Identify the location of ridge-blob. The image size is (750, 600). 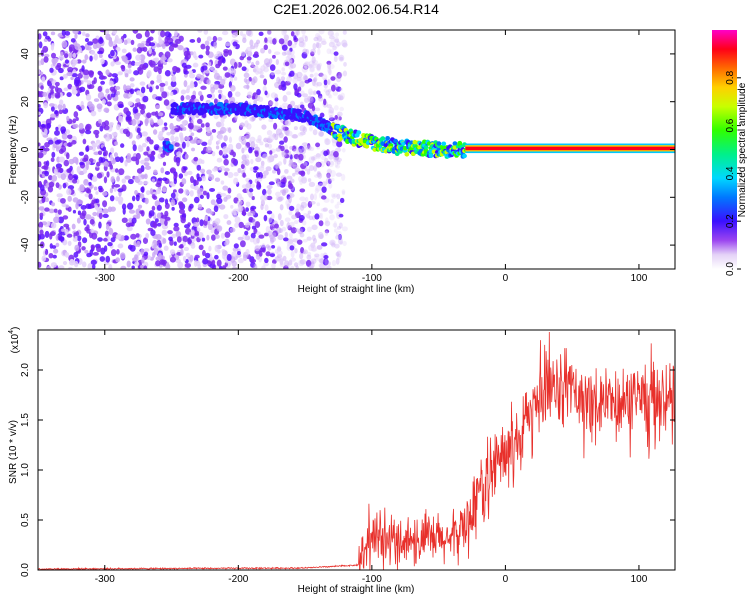
(176, 105).